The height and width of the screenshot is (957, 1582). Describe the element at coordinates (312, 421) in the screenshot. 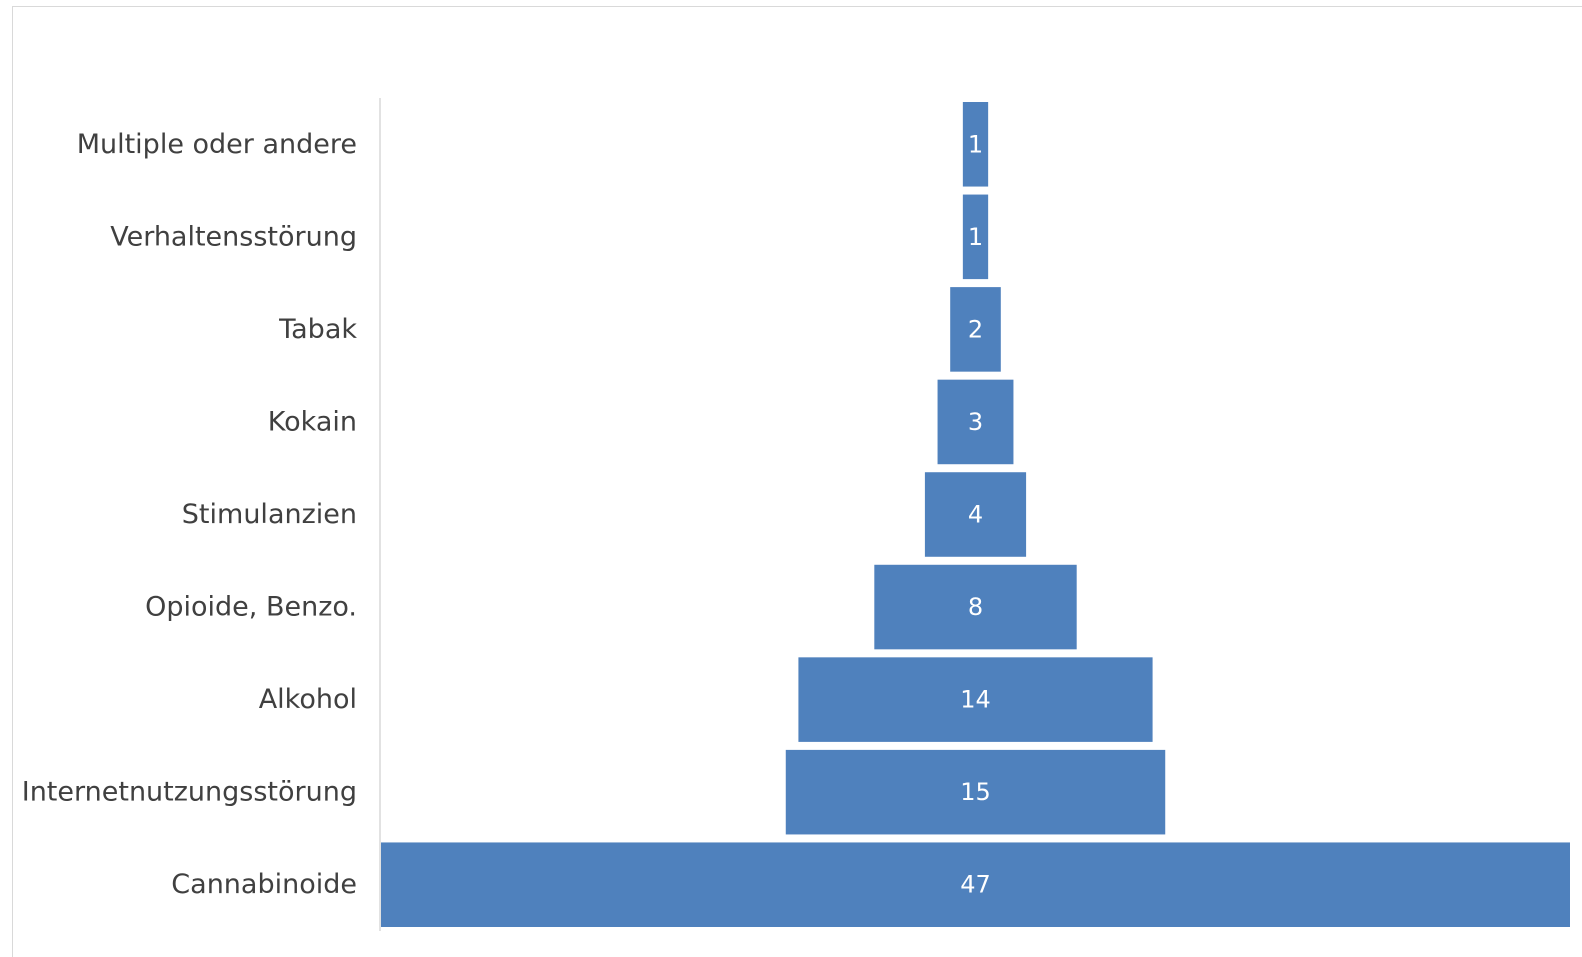

I see `category-label: Kokain` at that location.